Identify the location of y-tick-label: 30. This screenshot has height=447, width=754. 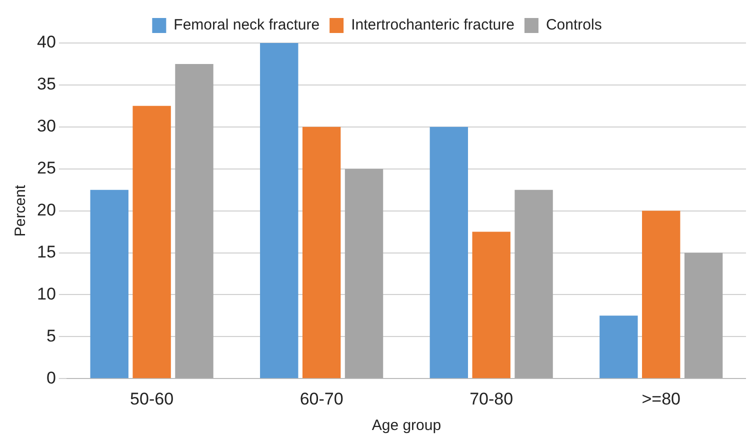
(46, 126).